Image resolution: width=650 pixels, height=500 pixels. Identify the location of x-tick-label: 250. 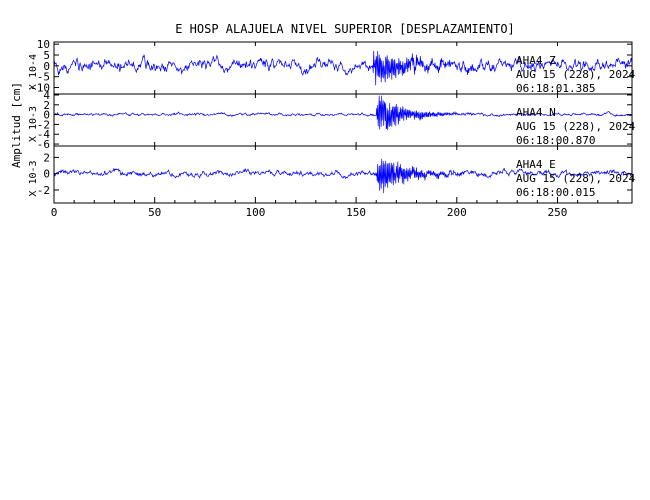
(558, 212).